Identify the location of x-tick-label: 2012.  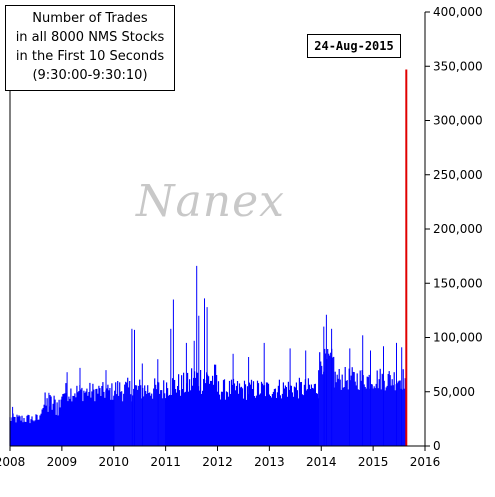
(217, 462).